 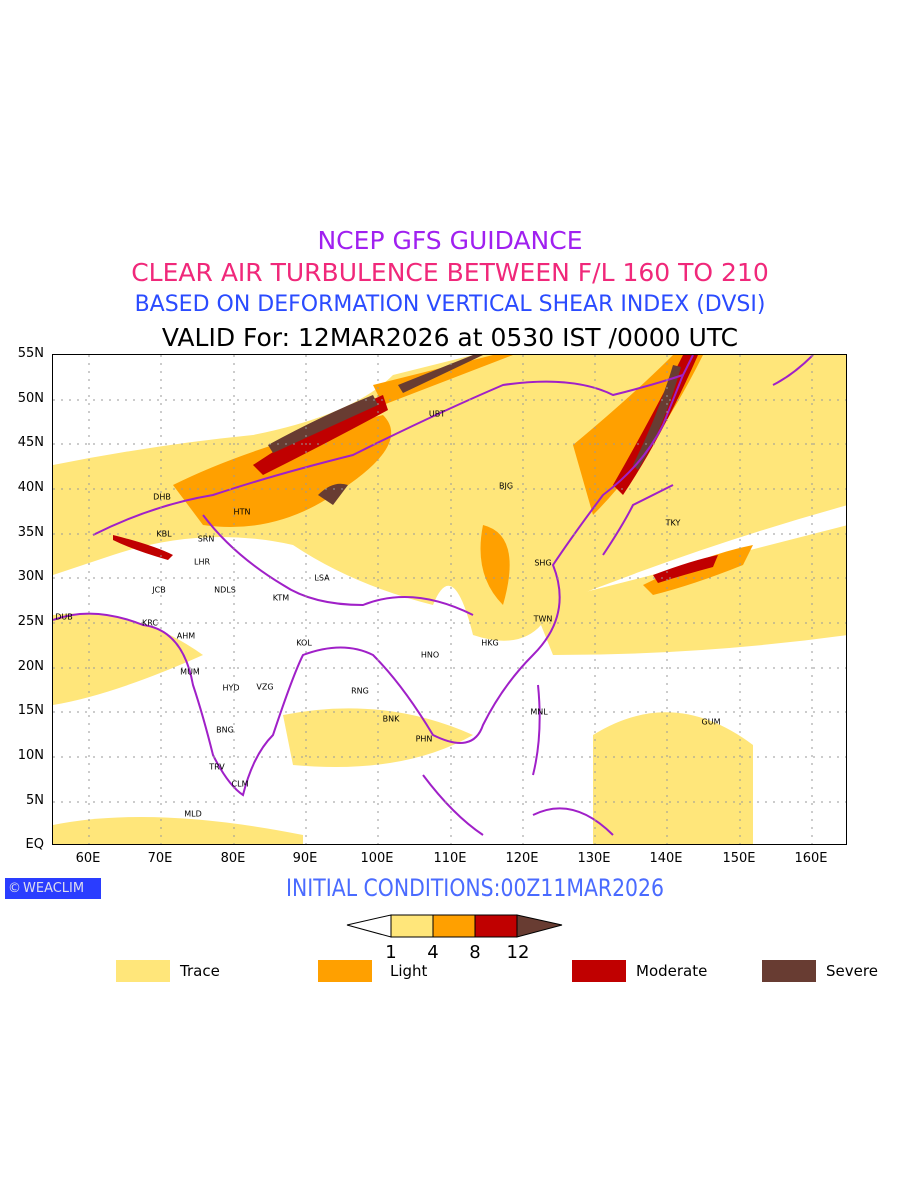 What do you see at coordinates (304, 643) in the screenshot?
I see `city-label: KOL` at bounding box center [304, 643].